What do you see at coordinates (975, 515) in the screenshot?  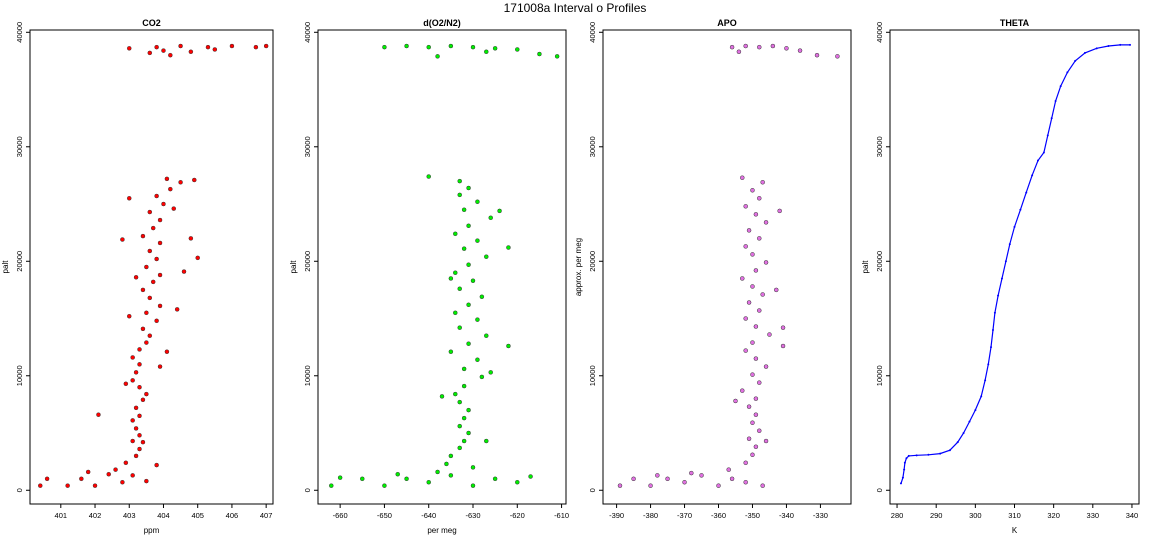 I see `x-tick-label: 300` at bounding box center [975, 515].